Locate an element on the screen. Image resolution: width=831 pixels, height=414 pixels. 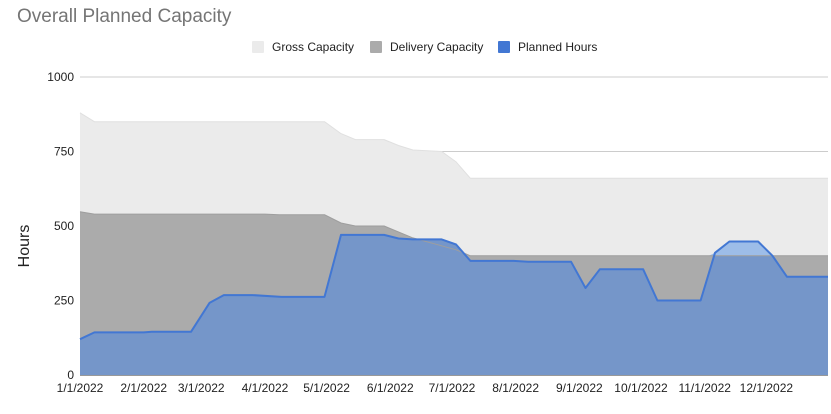
legend-item-gross-capacity: Gross Capacity is located at coordinates (303, 47).